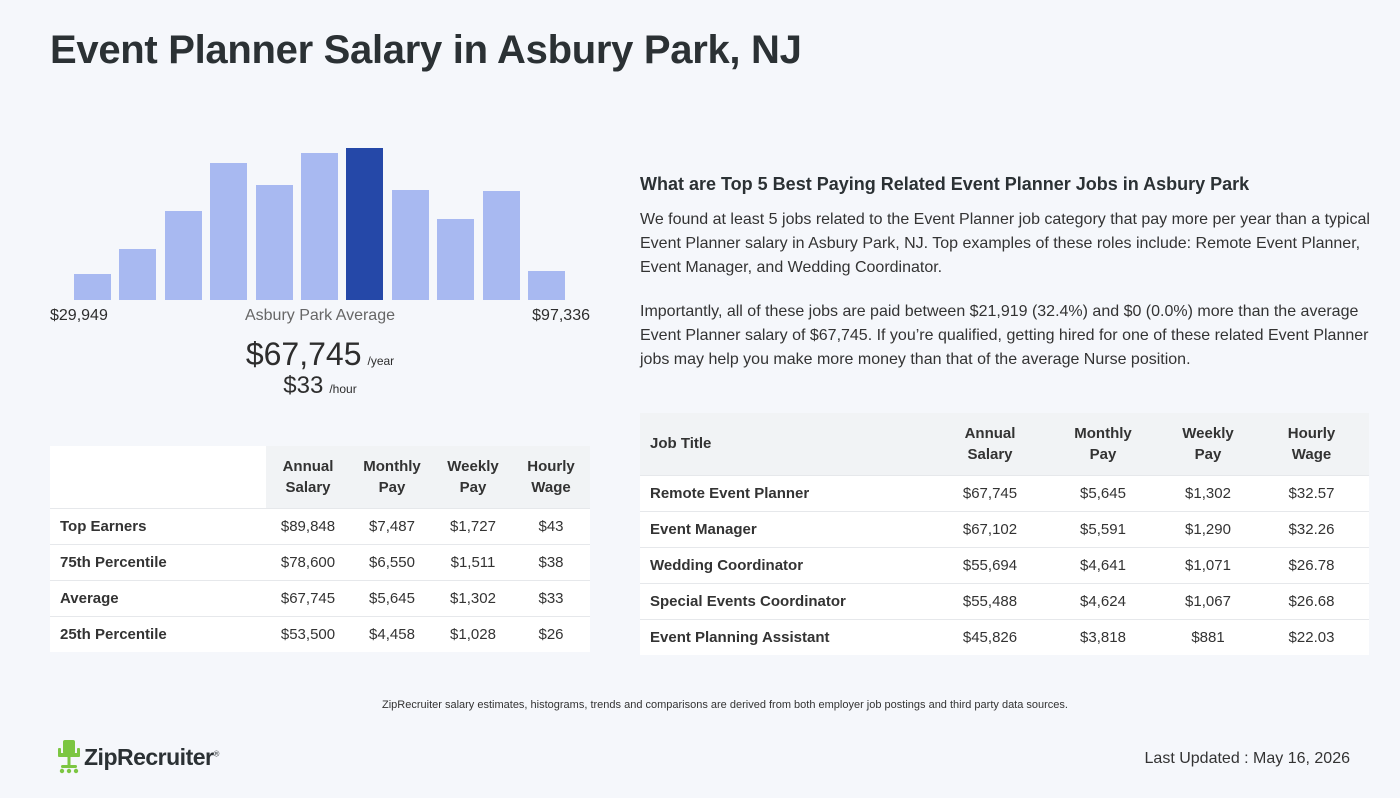 The height and width of the screenshot is (798, 1400). Describe the element at coordinates (158, 561) in the screenshot. I see `row-label: 75th Percentile` at that location.